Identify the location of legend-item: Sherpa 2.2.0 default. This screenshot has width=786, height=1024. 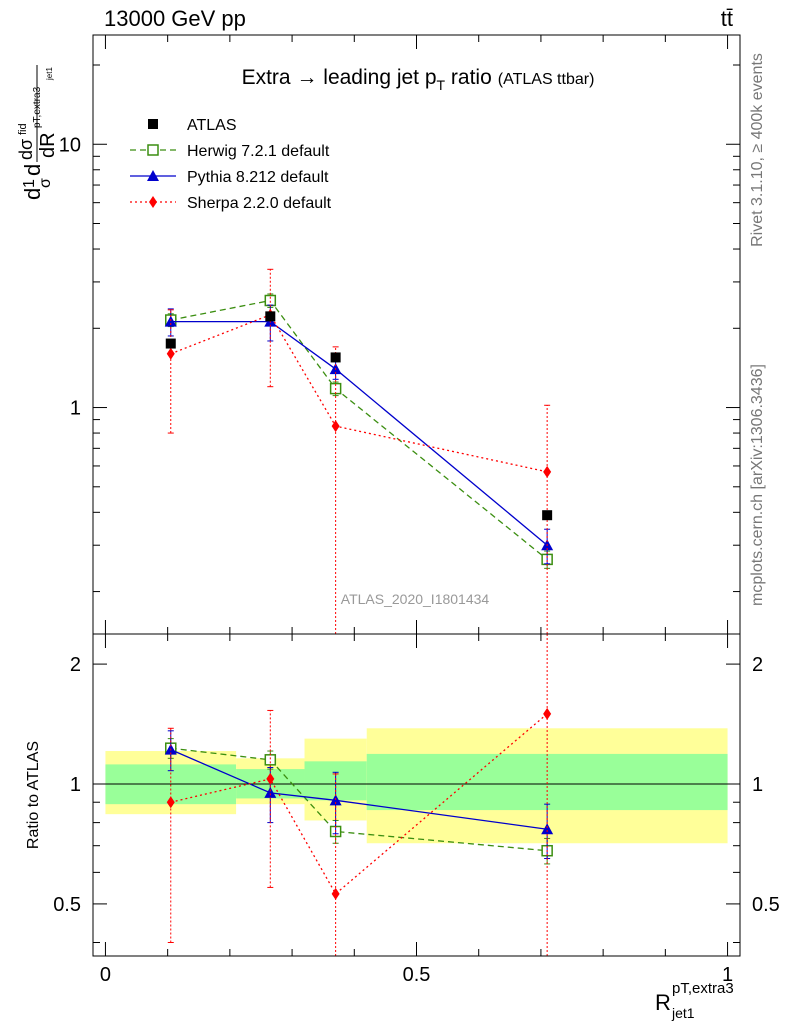
(231, 203).